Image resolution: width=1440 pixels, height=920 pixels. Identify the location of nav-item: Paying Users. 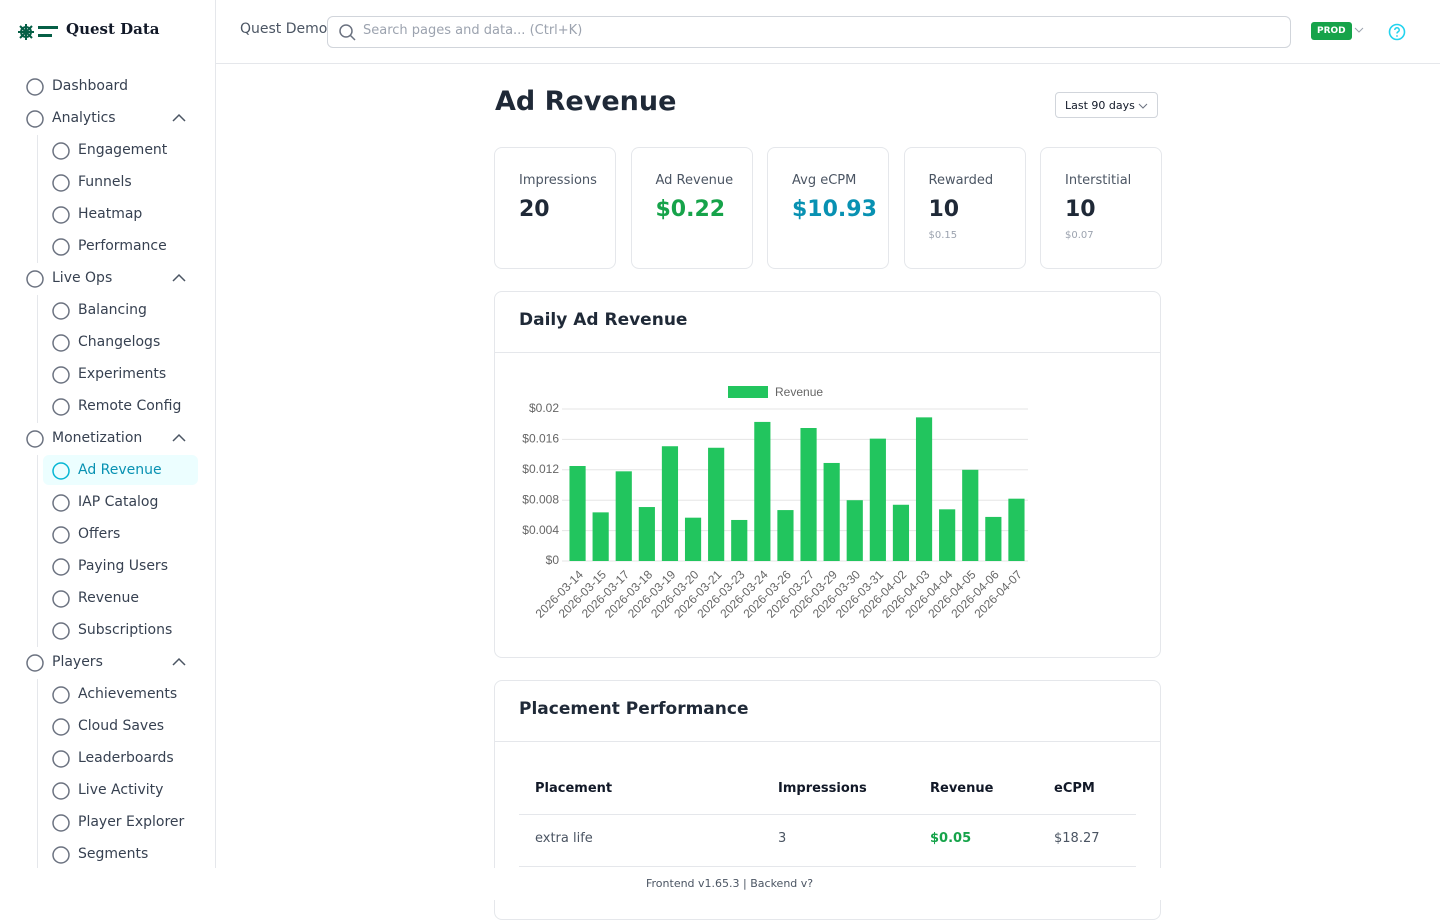
(120, 566).